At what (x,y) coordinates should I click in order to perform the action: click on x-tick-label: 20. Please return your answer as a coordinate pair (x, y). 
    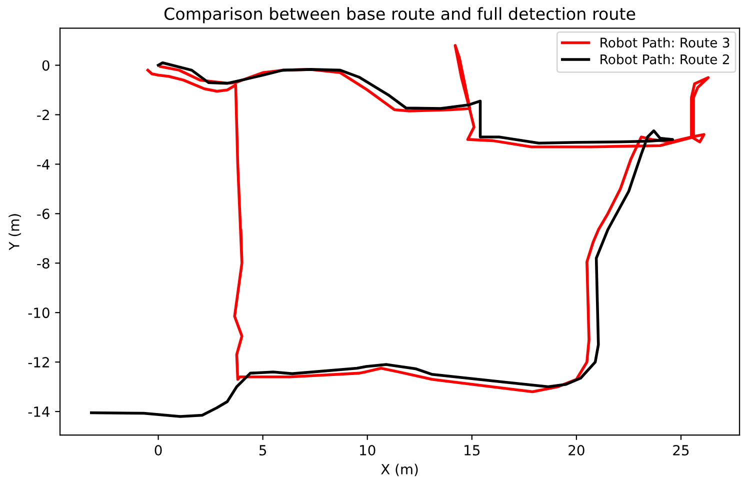
    Looking at the image, I should click on (576, 450).